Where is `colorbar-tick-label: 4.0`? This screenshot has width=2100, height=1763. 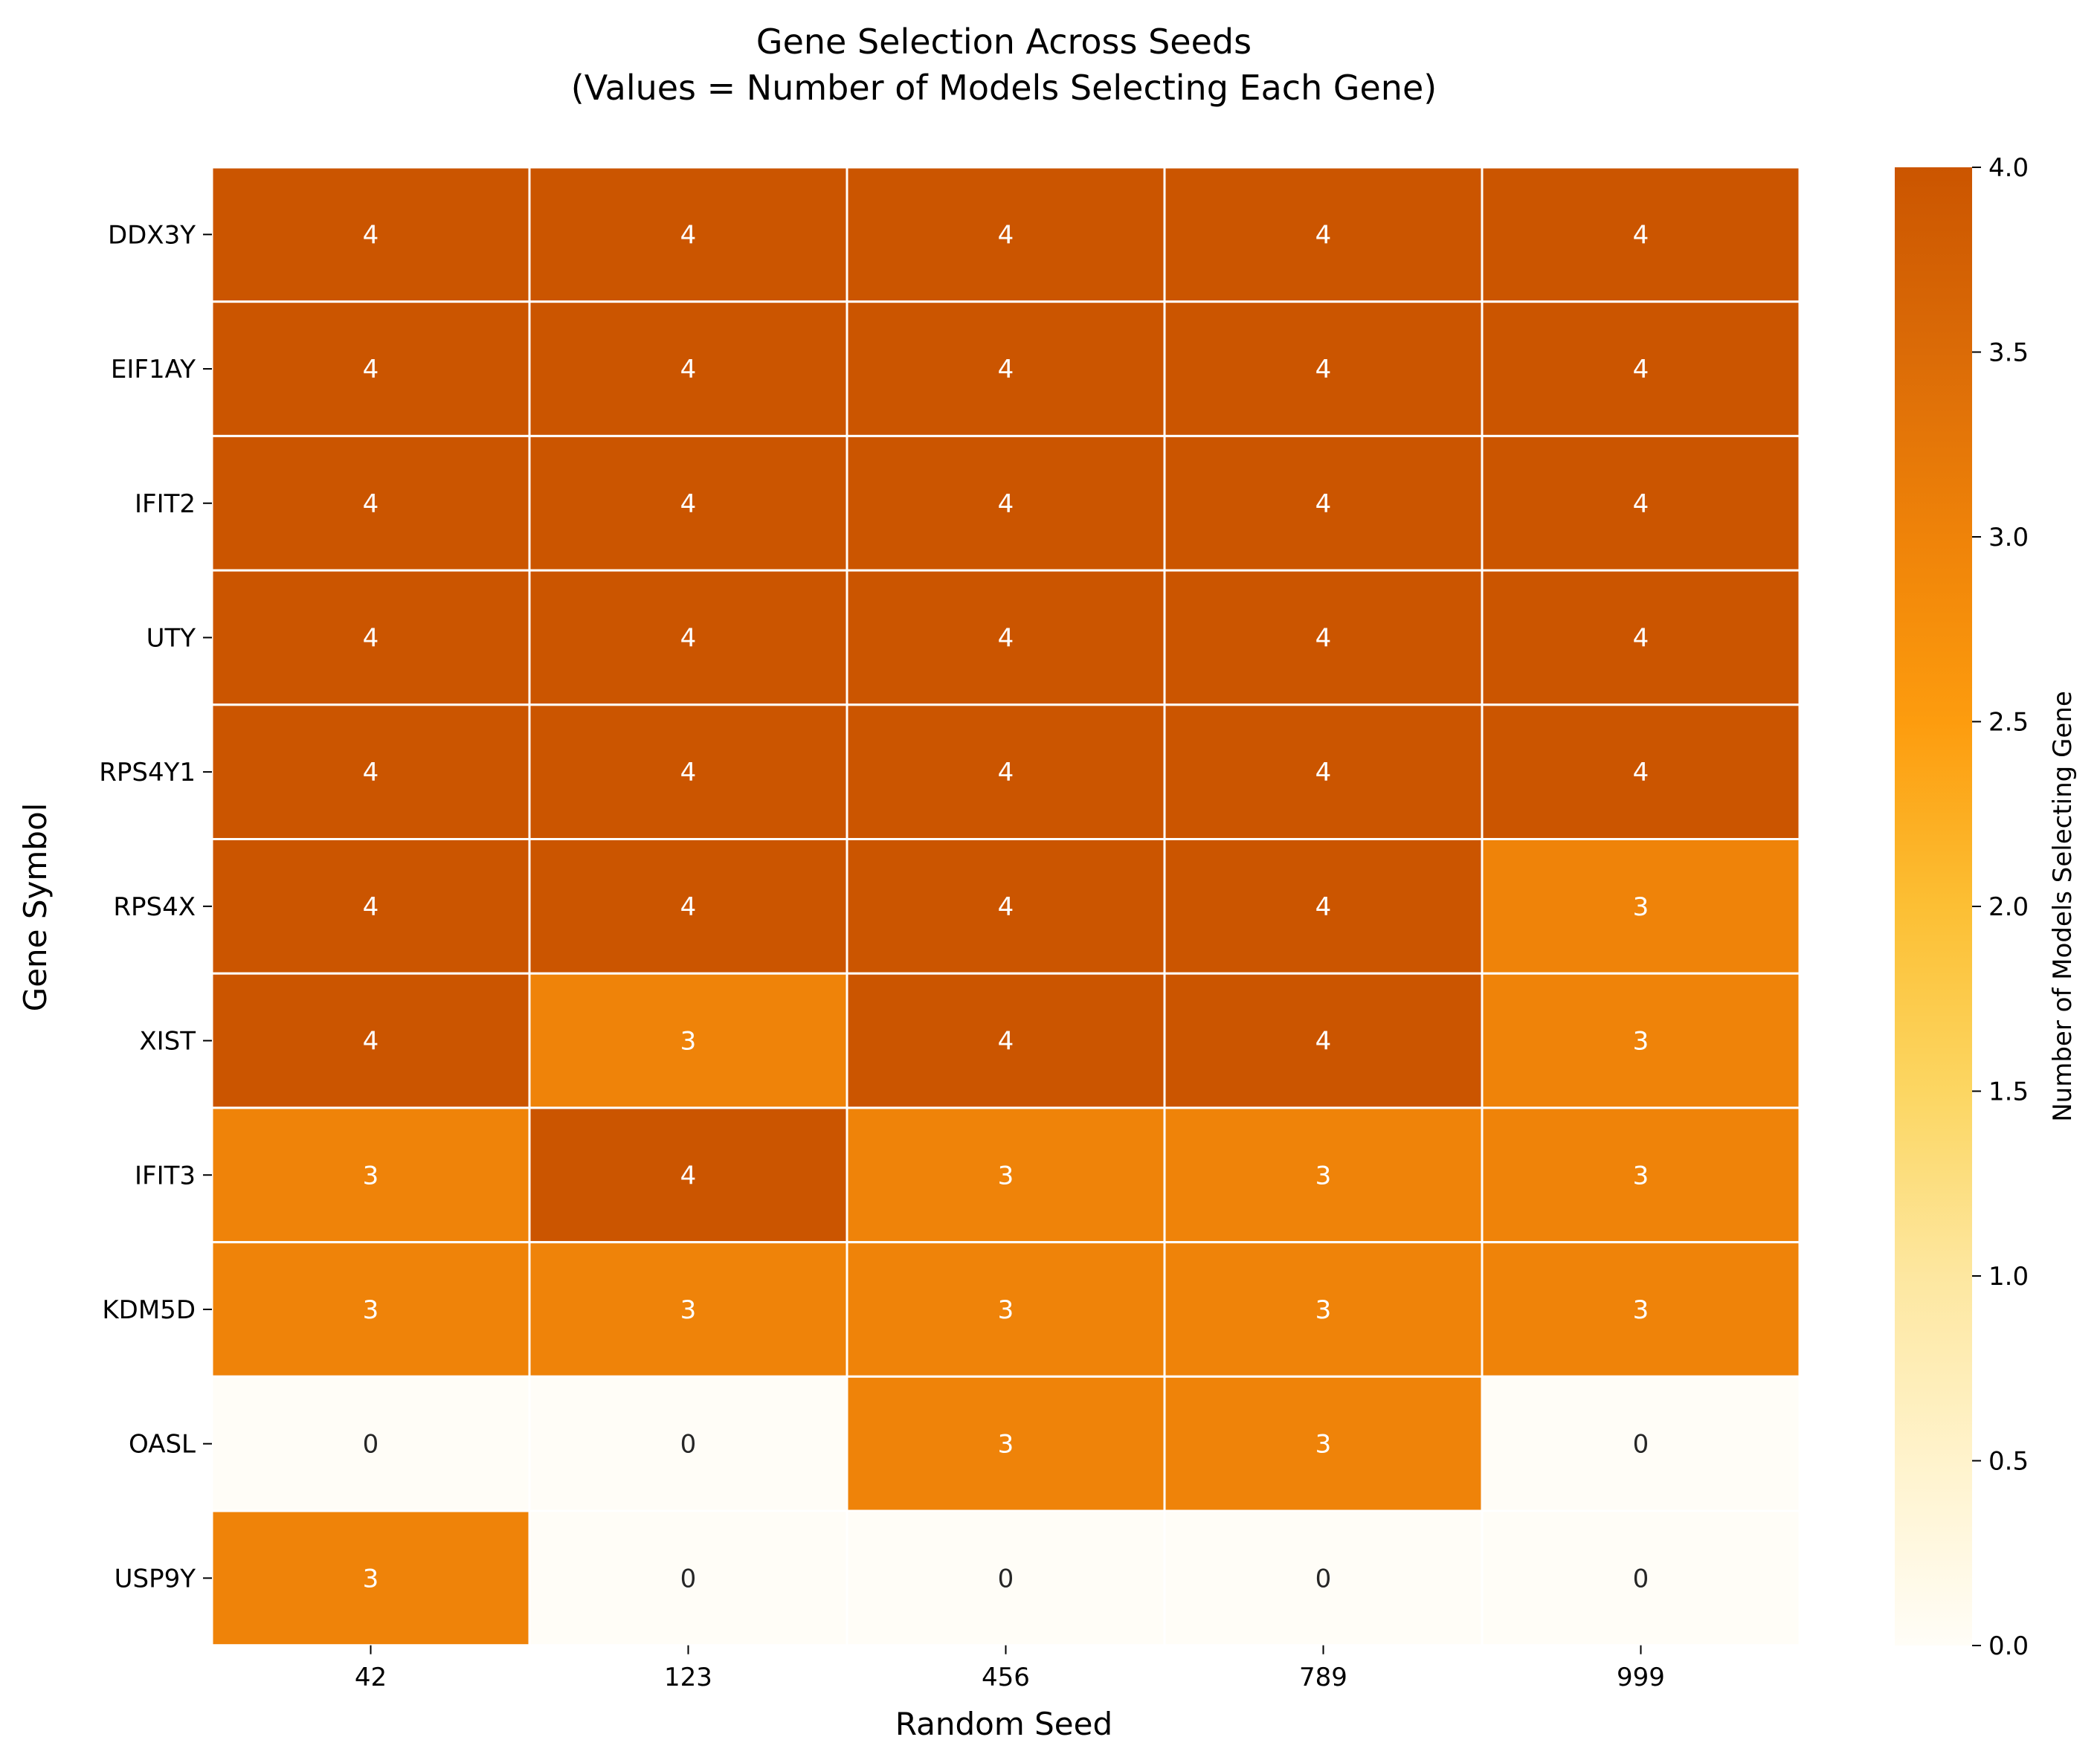
colorbar-tick-label: 4.0 is located at coordinates (2009, 168).